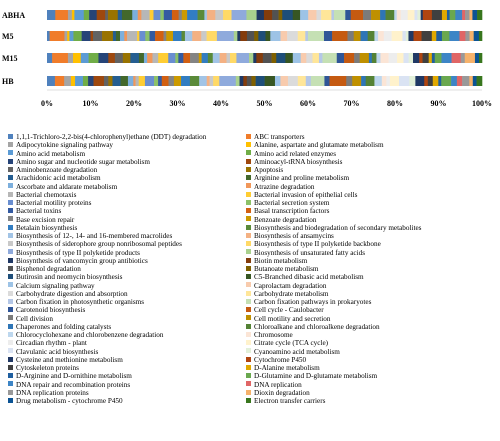  I want to click on legend-label: Butirosin and neomycin biosynthesis, so click(69, 277).